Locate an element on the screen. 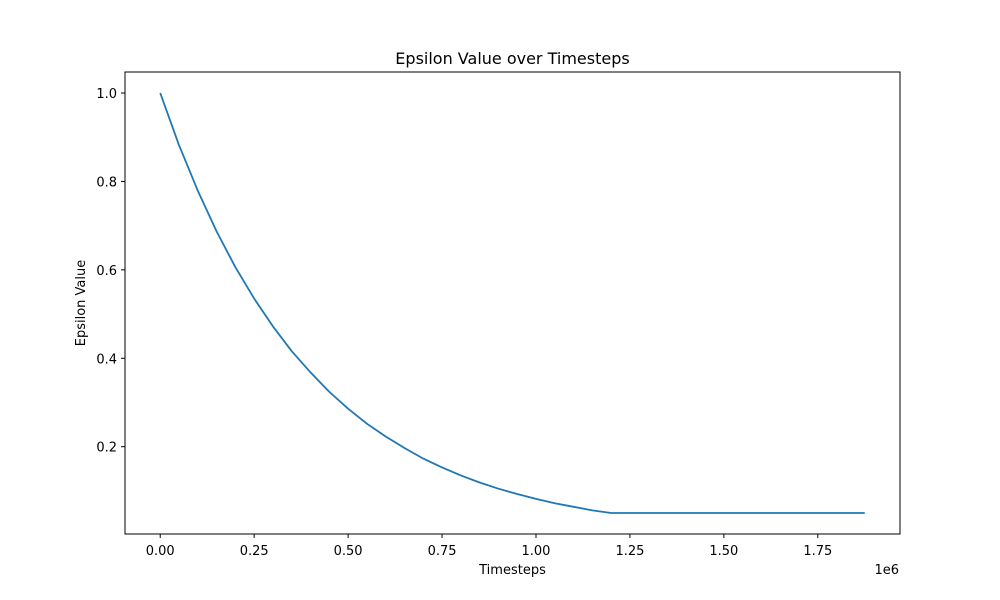  x-tick-label: 1.00 is located at coordinates (536, 551).